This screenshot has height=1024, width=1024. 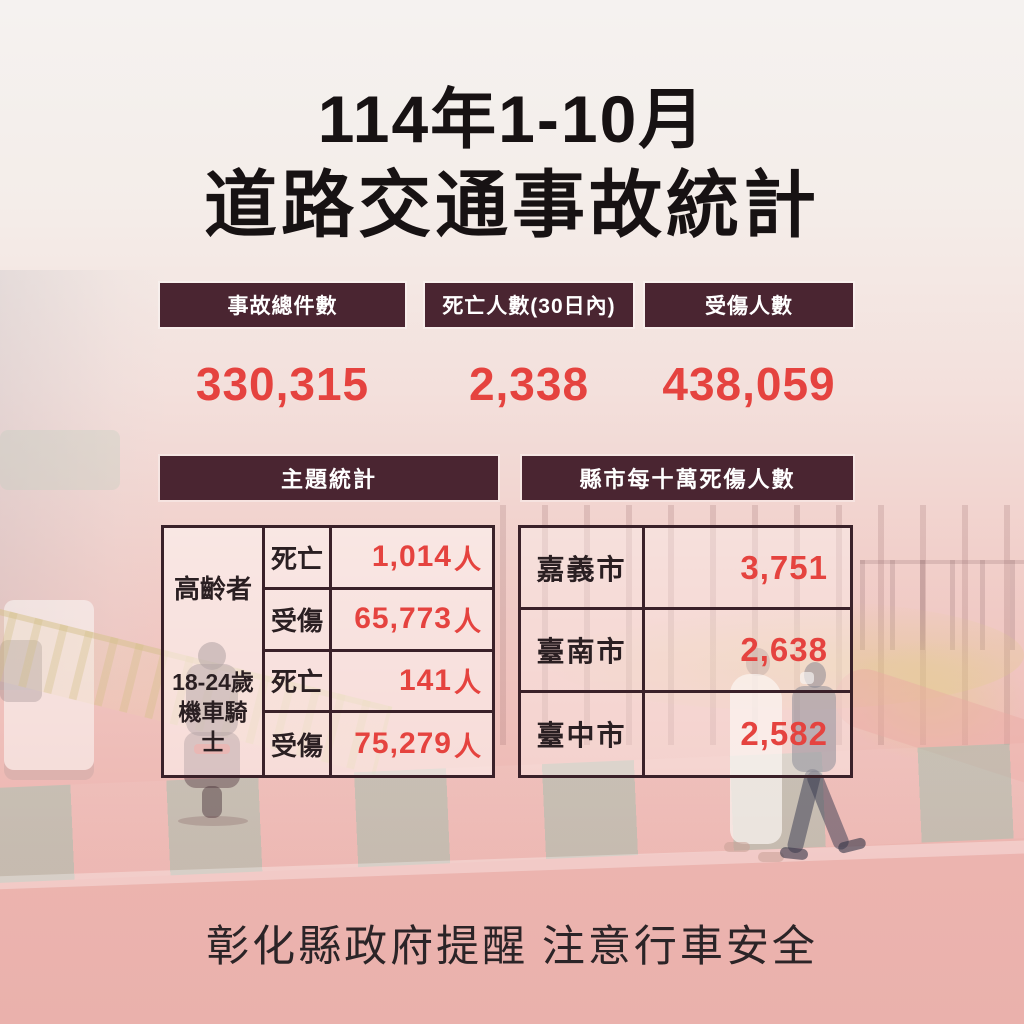 I want to click on background-stop-line, so click(x=512, y=864).